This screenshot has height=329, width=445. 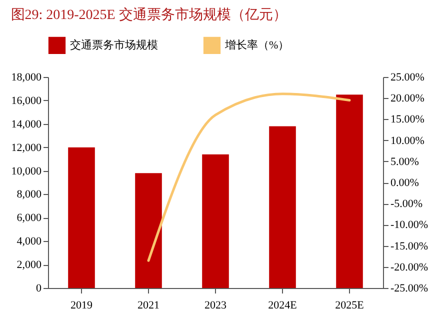 What do you see at coordinates (81, 306) in the screenshot?
I see `x-tick-label: 2019` at bounding box center [81, 306].